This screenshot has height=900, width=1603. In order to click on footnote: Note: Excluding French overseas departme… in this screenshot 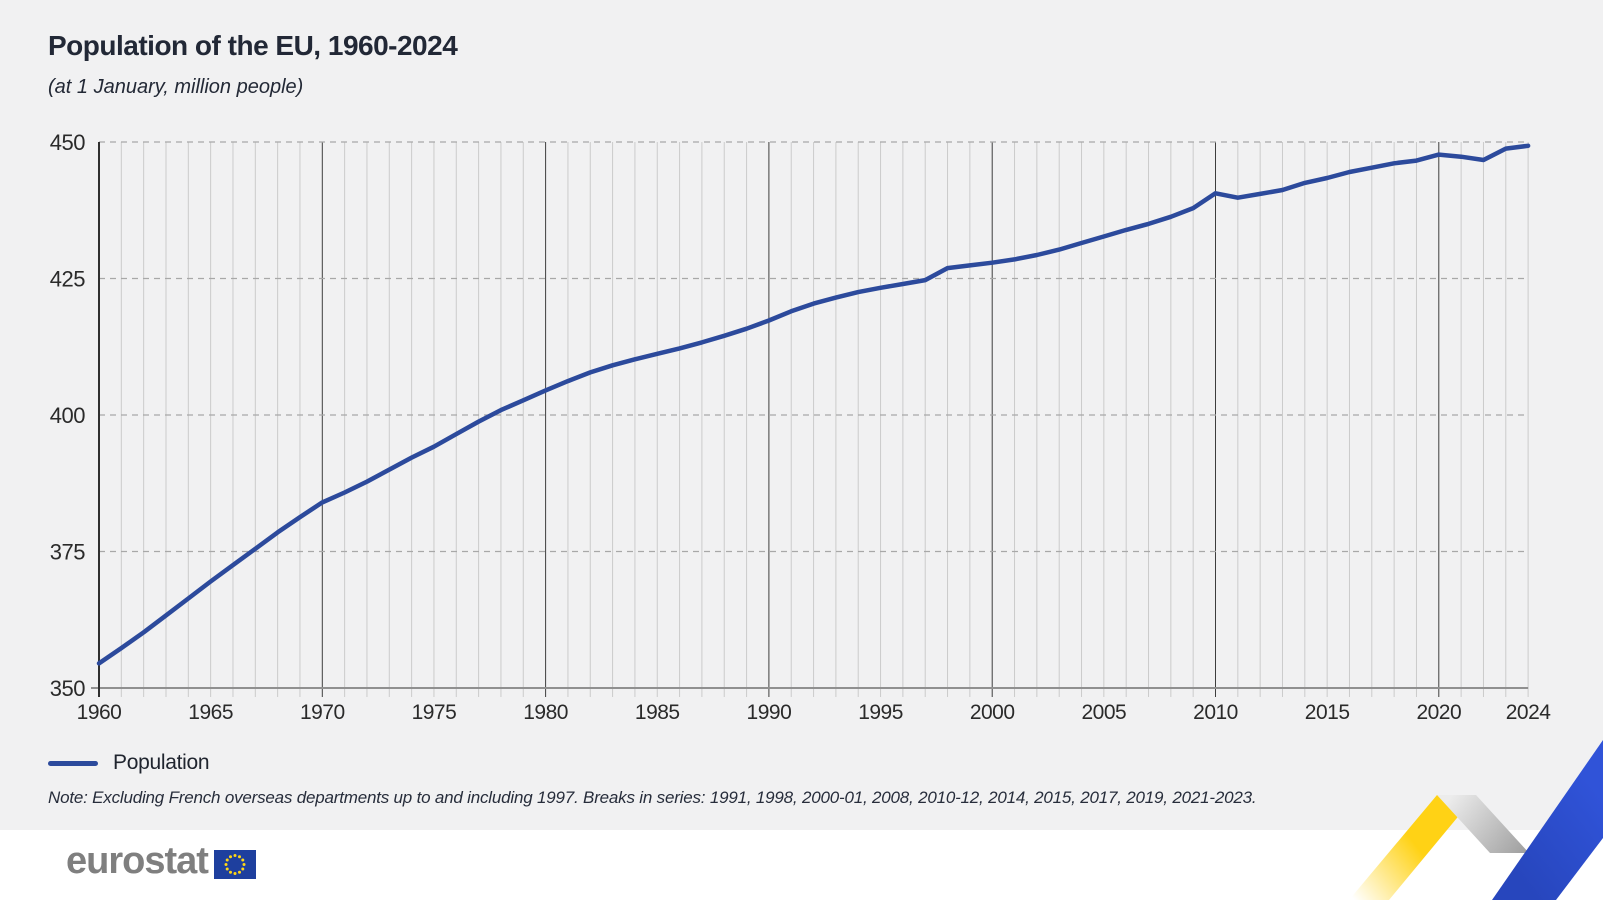, I will do `click(652, 797)`.